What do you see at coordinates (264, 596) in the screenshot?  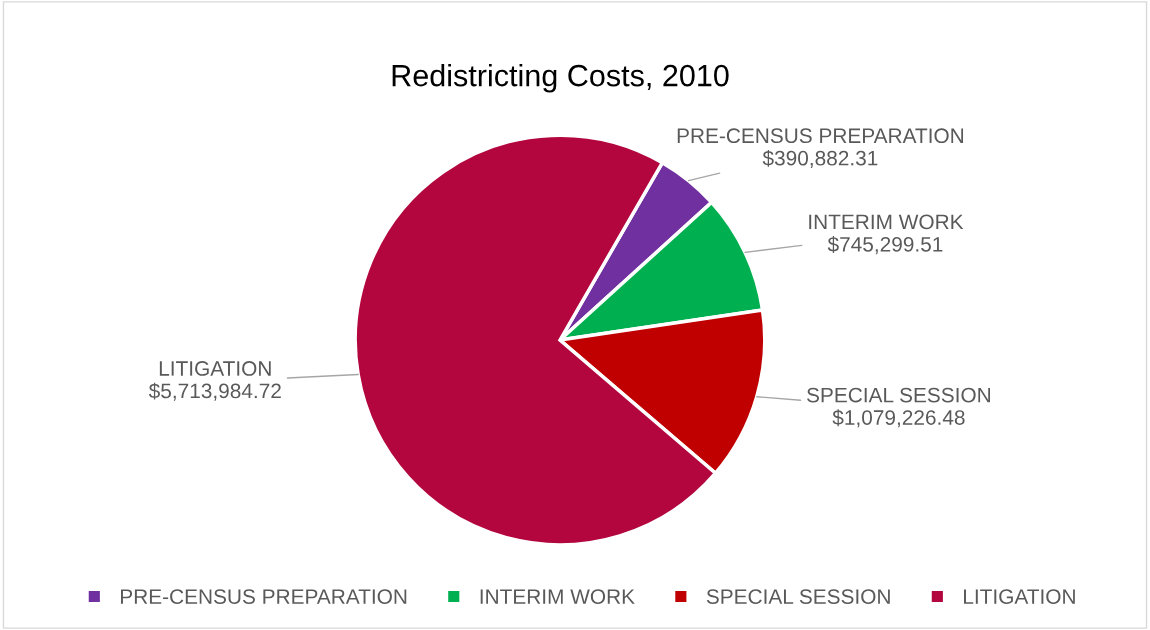 I see `legend-label: PRE-CENSUS PREPARATION` at bounding box center [264, 596].